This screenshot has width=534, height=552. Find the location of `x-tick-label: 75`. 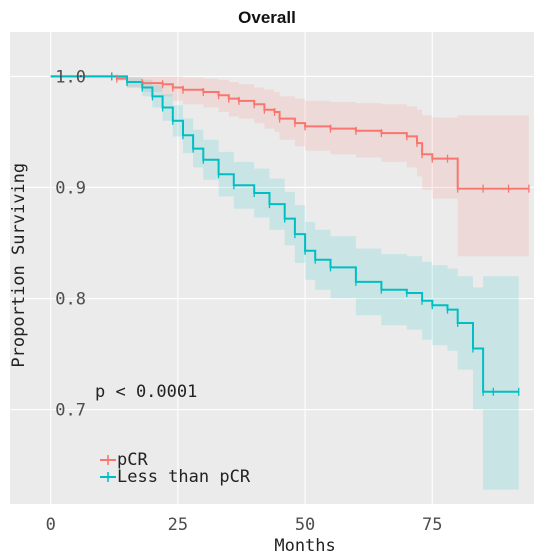

x-tick-label: 75 is located at coordinates (432, 525).